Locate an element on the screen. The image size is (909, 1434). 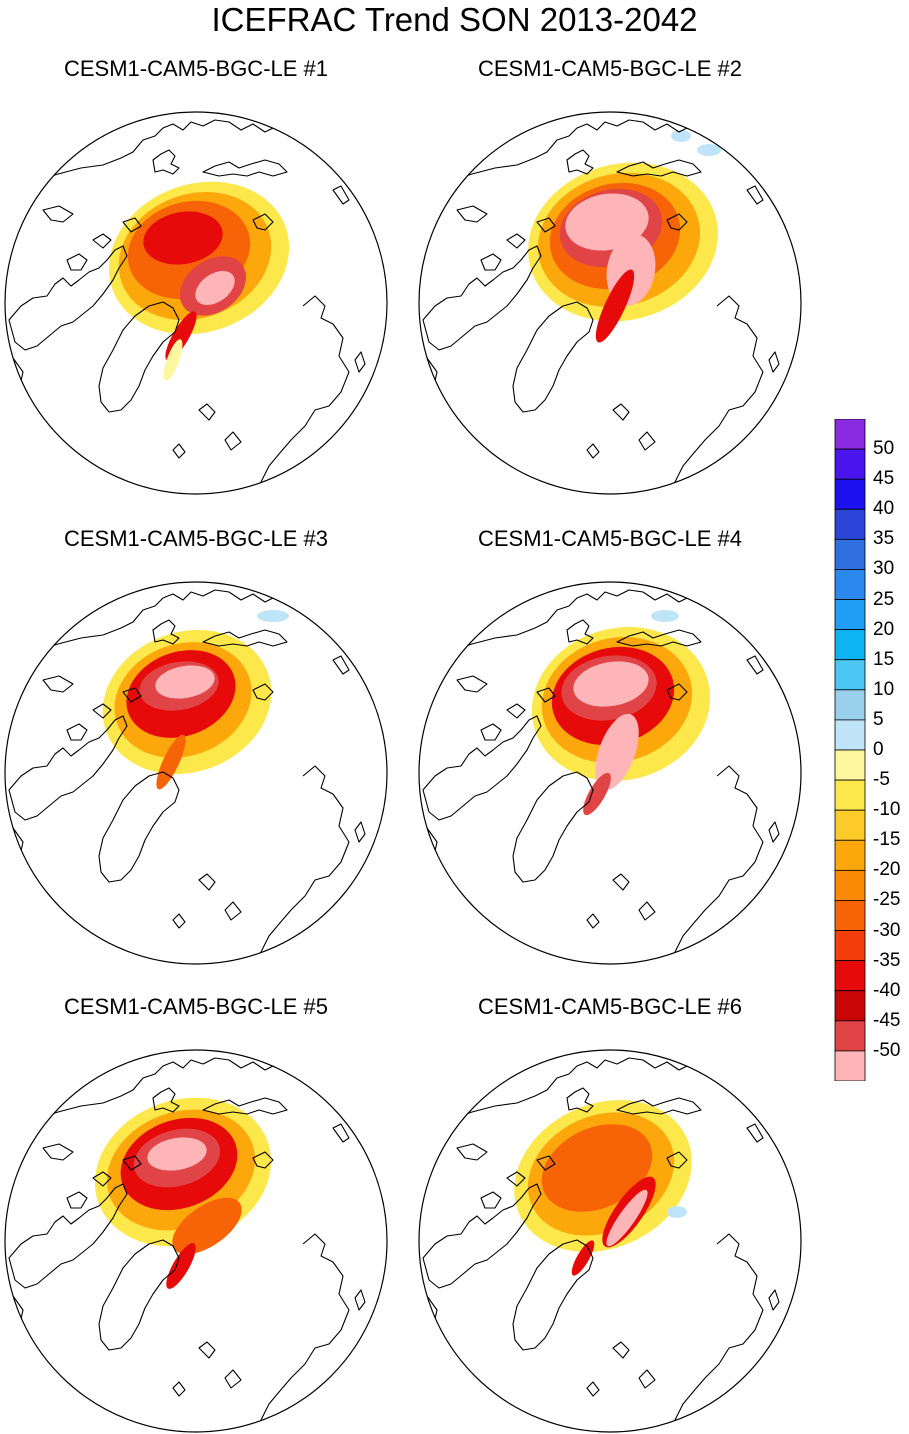
panel-title: CESM1-CAM5-BGC-LE #6 is located at coordinates (610, 1006).